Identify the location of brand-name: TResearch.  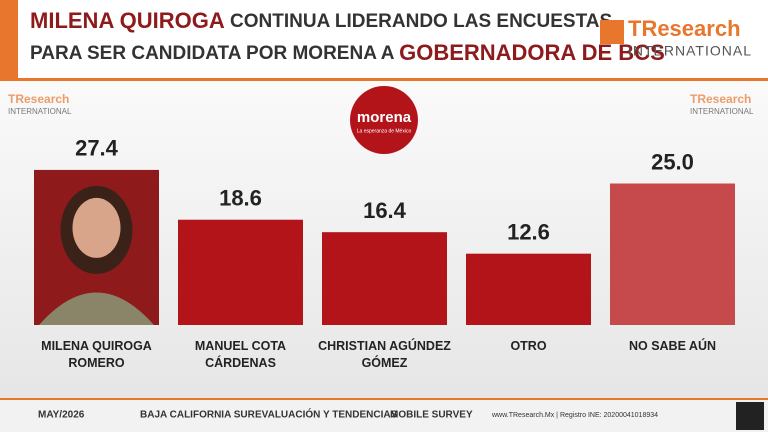
(684, 28).